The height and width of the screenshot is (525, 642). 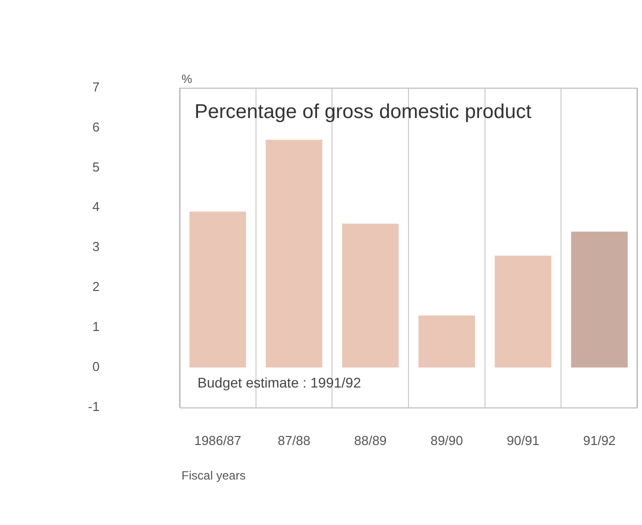 What do you see at coordinates (96, 366) in the screenshot?
I see `y-tick-label: 0` at bounding box center [96, 366].